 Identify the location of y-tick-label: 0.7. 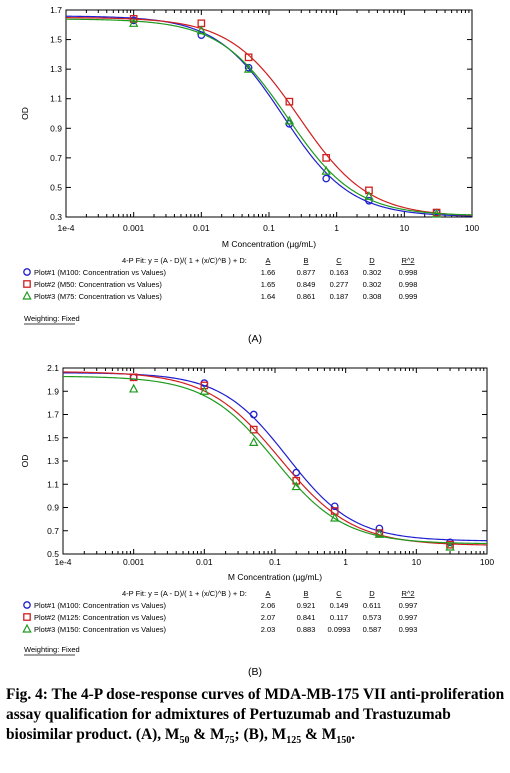
(53, 531).